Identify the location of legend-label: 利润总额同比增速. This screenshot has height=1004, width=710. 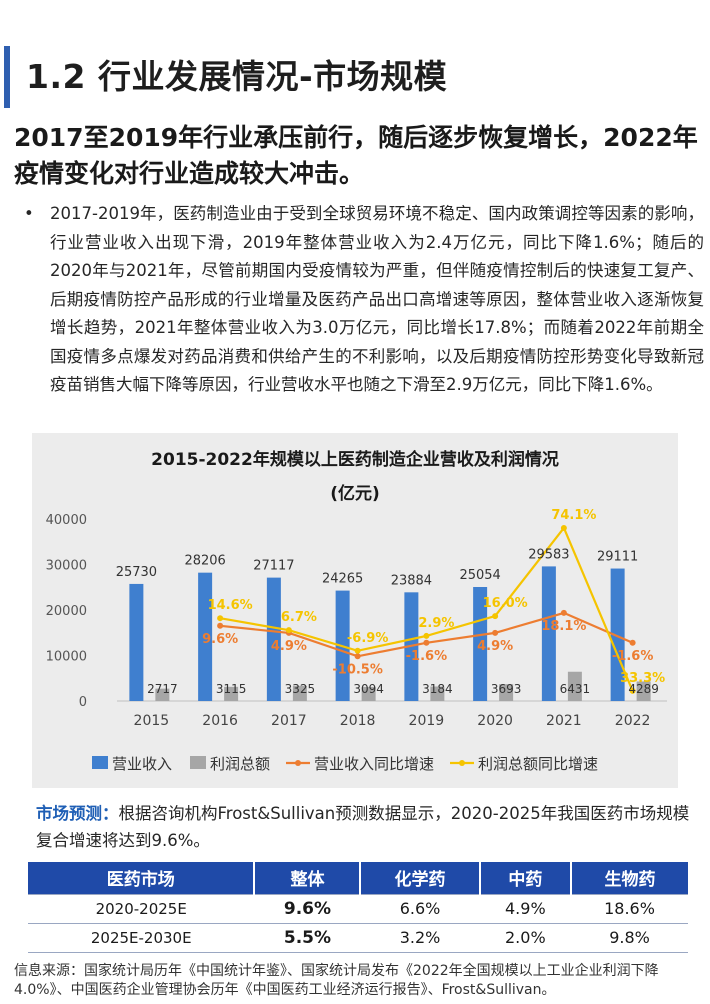
(538, 764).